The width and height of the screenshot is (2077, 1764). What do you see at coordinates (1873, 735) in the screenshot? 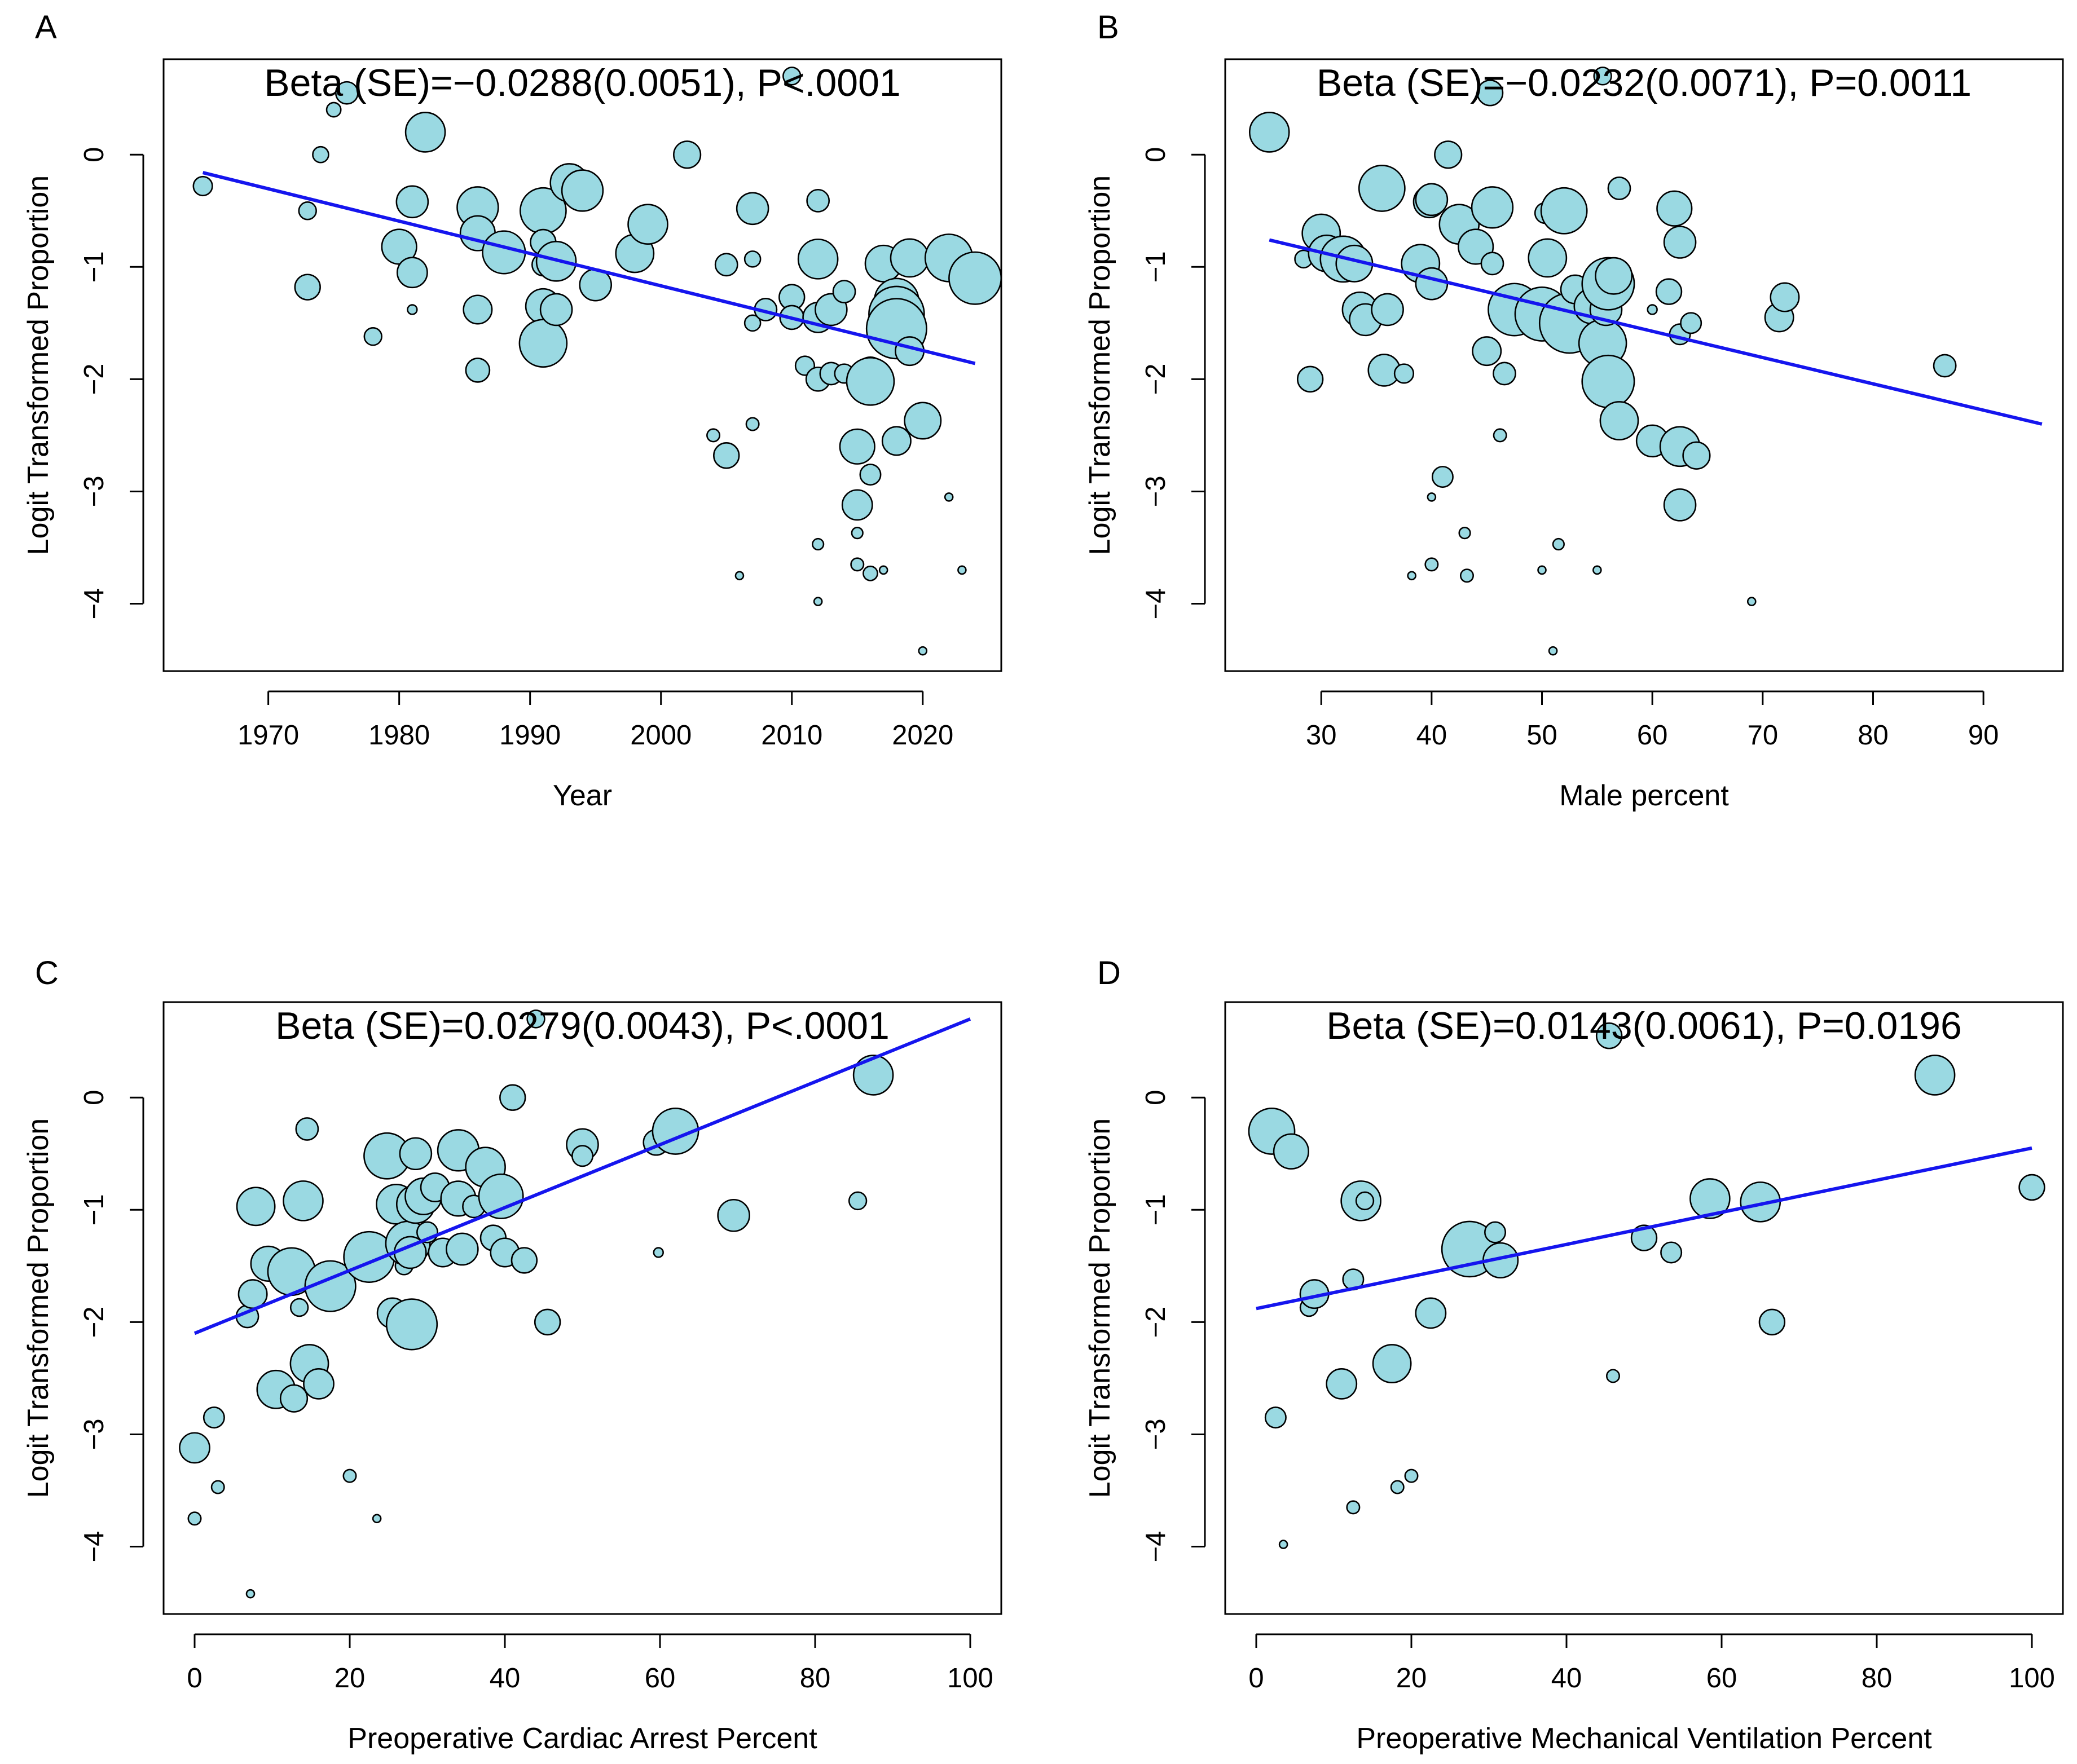
I see `x-tick-label: 80` at bounding box center [1873, 735].